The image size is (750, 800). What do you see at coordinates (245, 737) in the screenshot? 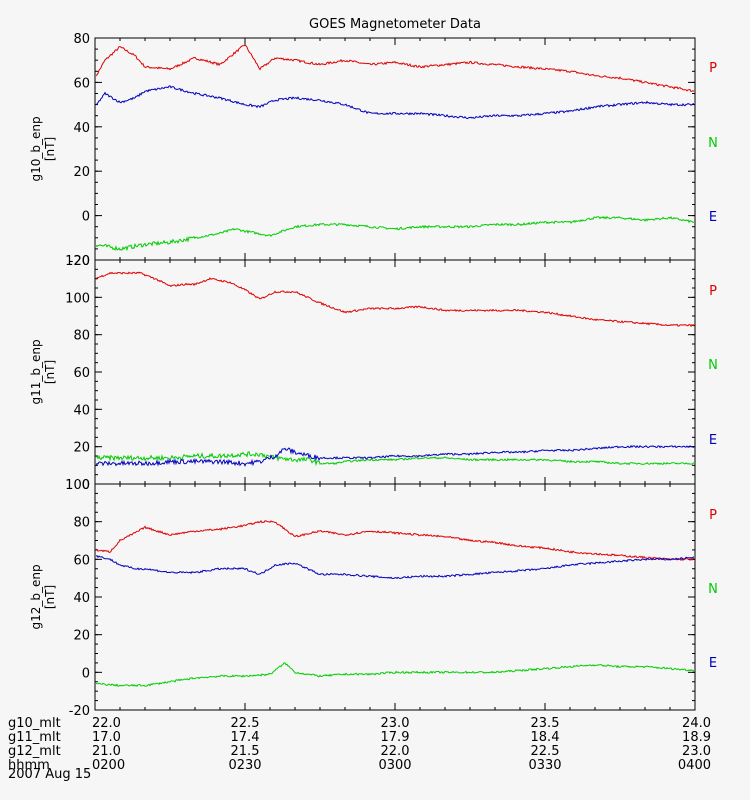
I see `x-row-value: 17.4` at bounding box center [245, 737].